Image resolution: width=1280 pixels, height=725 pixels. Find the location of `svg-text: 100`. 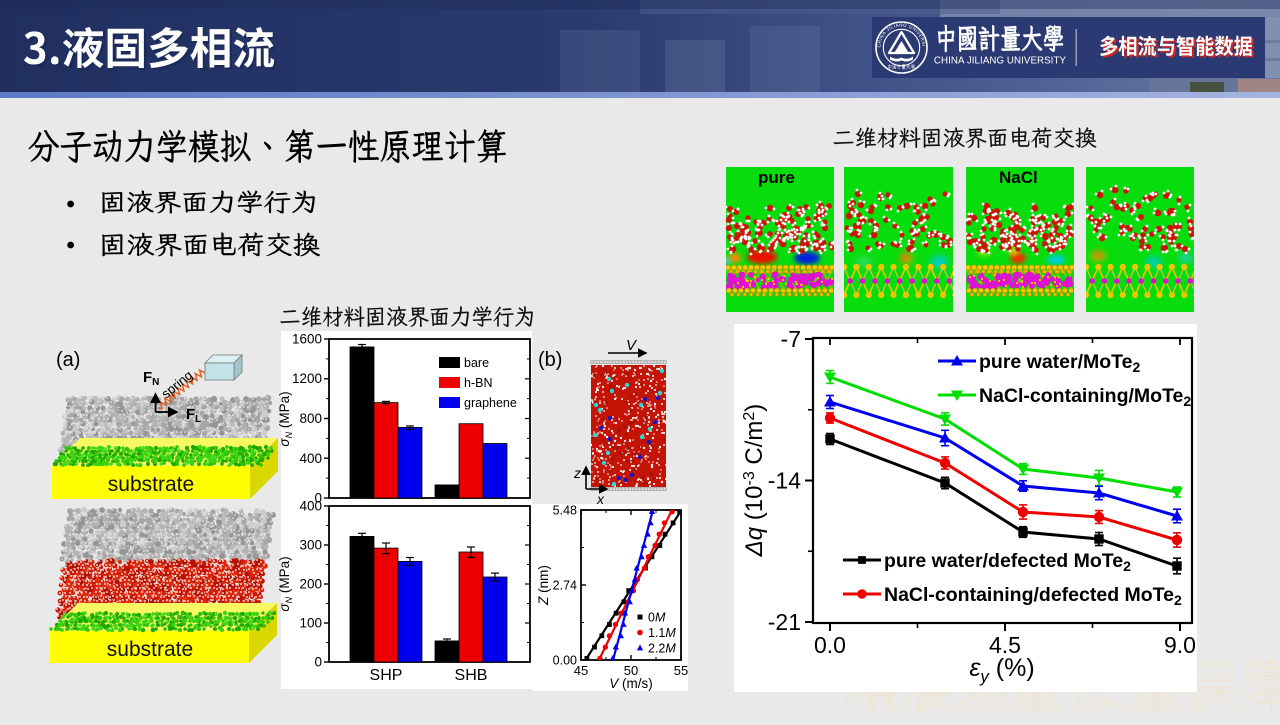

svg-text: 100 is located at coordinates (310, 623).